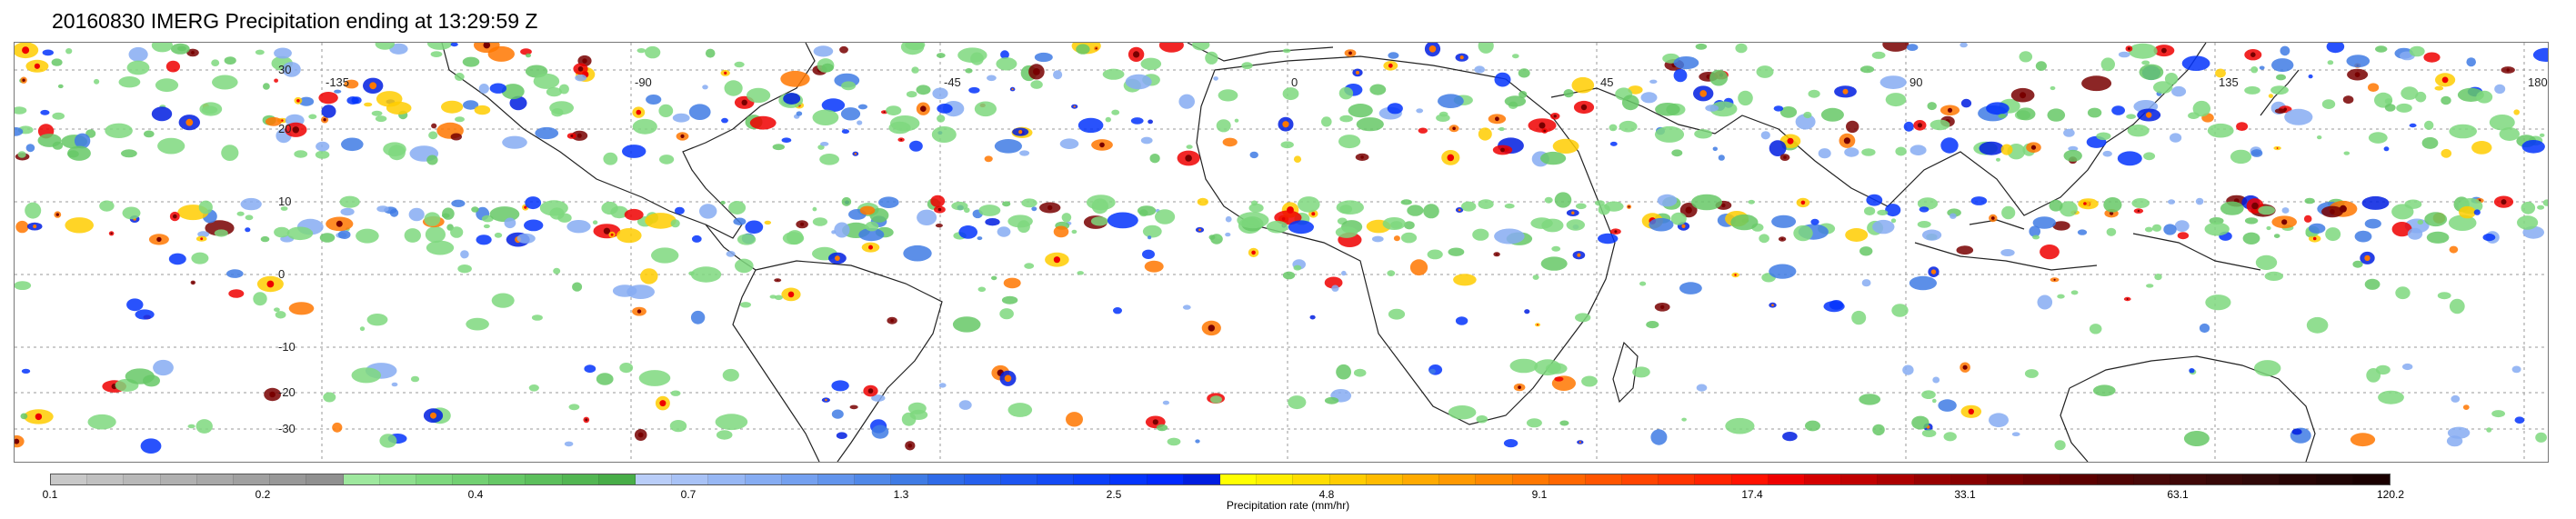 This screenshot has height=519, width=2576. I want to click on precipitation-colorbar, so click(1220, 479).